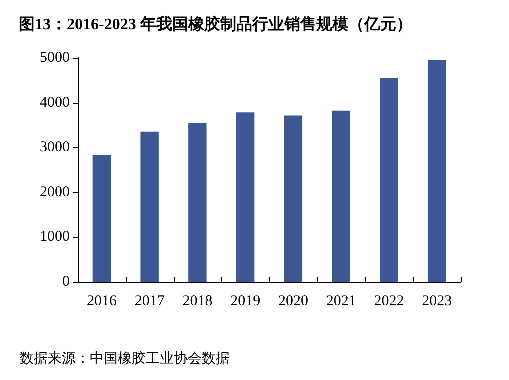 This screenshot has height=380, width=509. Describe the element at coordinates (55, 58) in the screenshot. I see `y-tick-label: 5000` at that location.